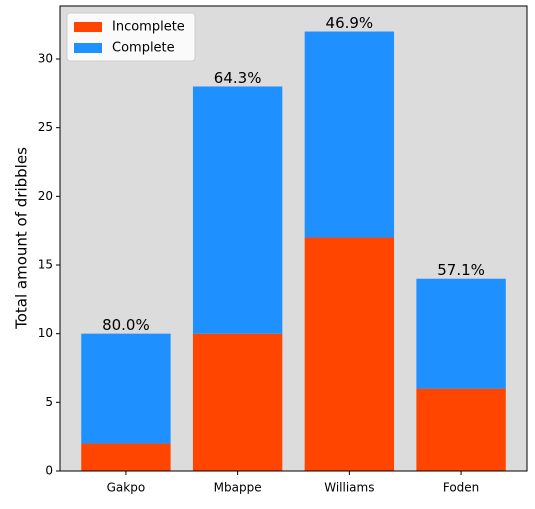 The height and width of the screenshot is (509, 535). What do you see at coordinates (49, 402) in the screenshot?
I see `y-tick-label: 5` at bounding box center [49, 402].